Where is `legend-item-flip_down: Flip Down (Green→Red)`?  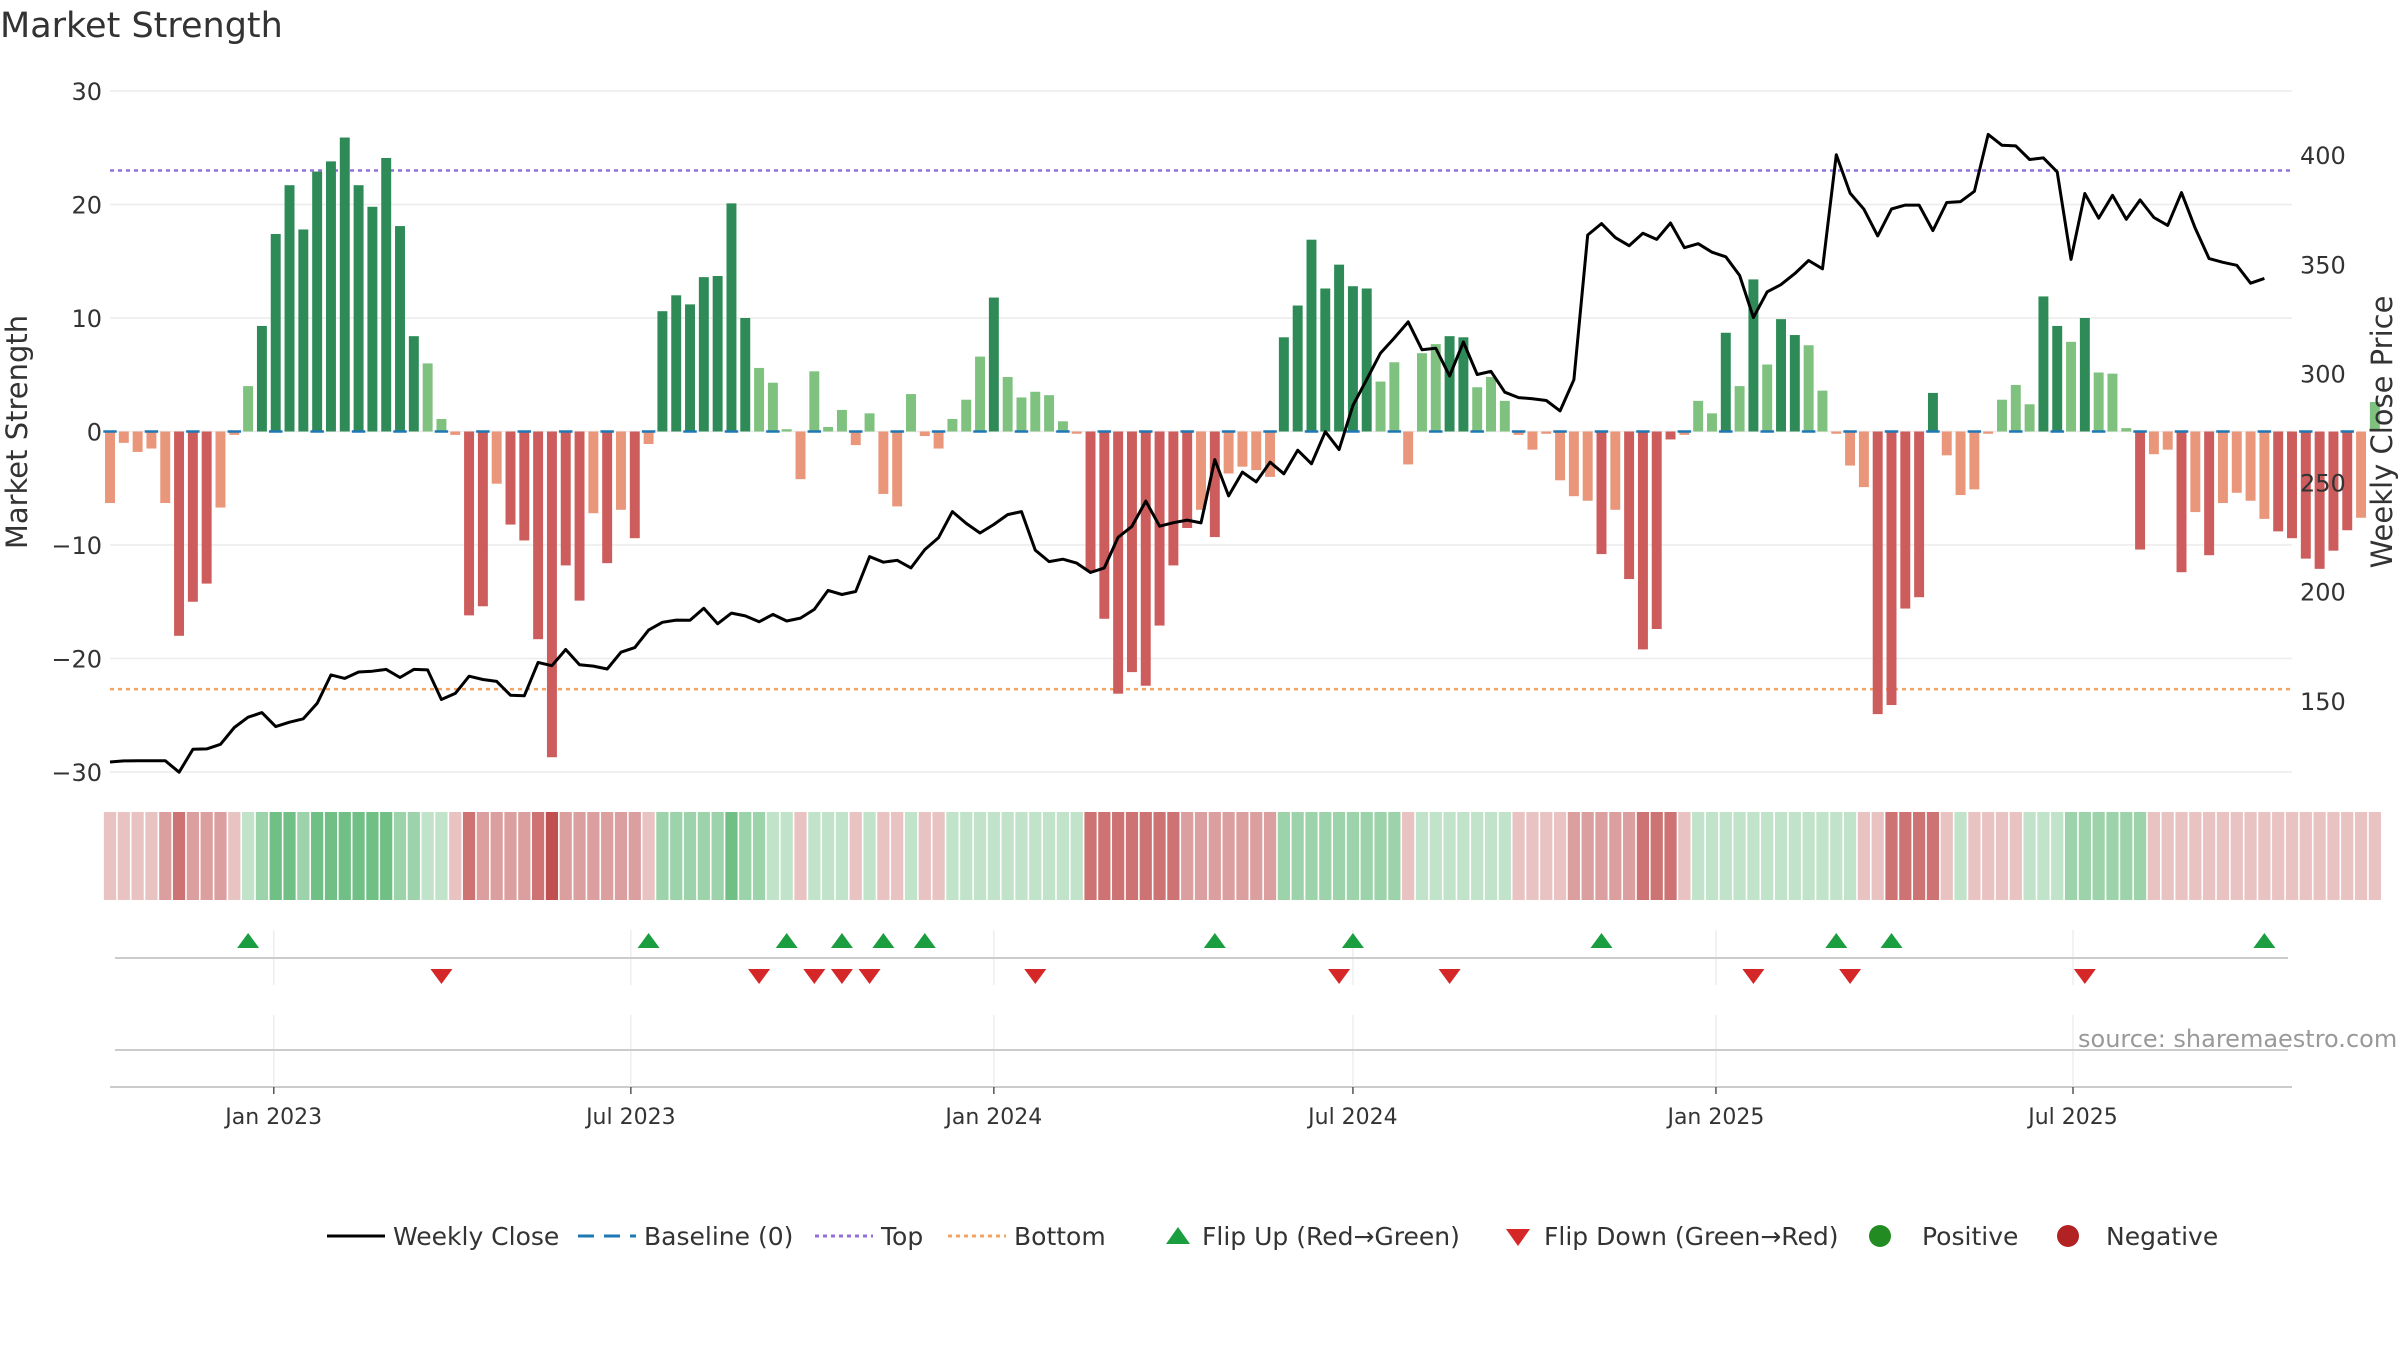
legend-item-flip_down: Flip Down (Green→Red) is located at coordinates (1672, 1236).